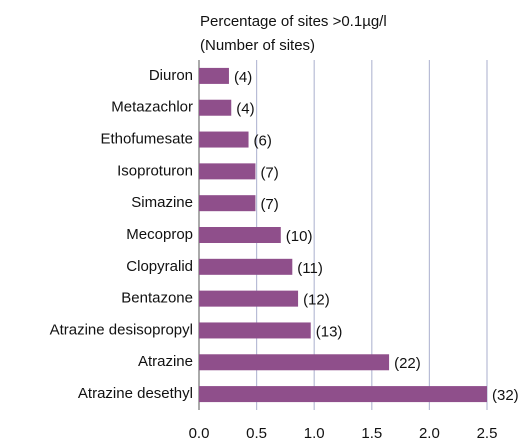 The width and height of the screenshot is (530, 441). Describe the element at coordinates (257, 45) in the screenshot. I see `axis-label: (Number of sites)` at that location.